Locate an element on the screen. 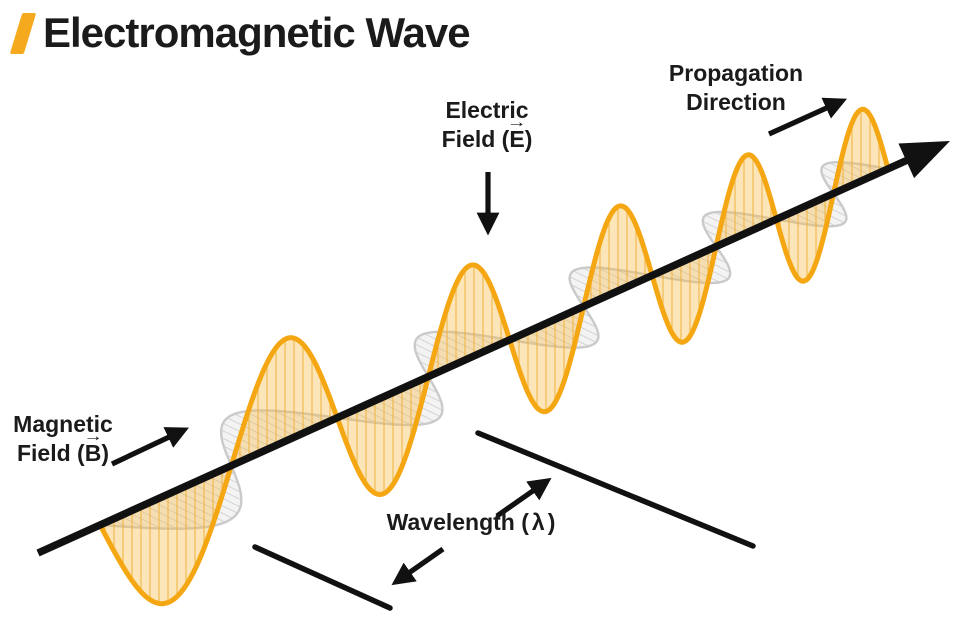 The height and width of the screenshot is (620, 955). electric-field-label-line1: Electric is located at coordinates (487, 110).